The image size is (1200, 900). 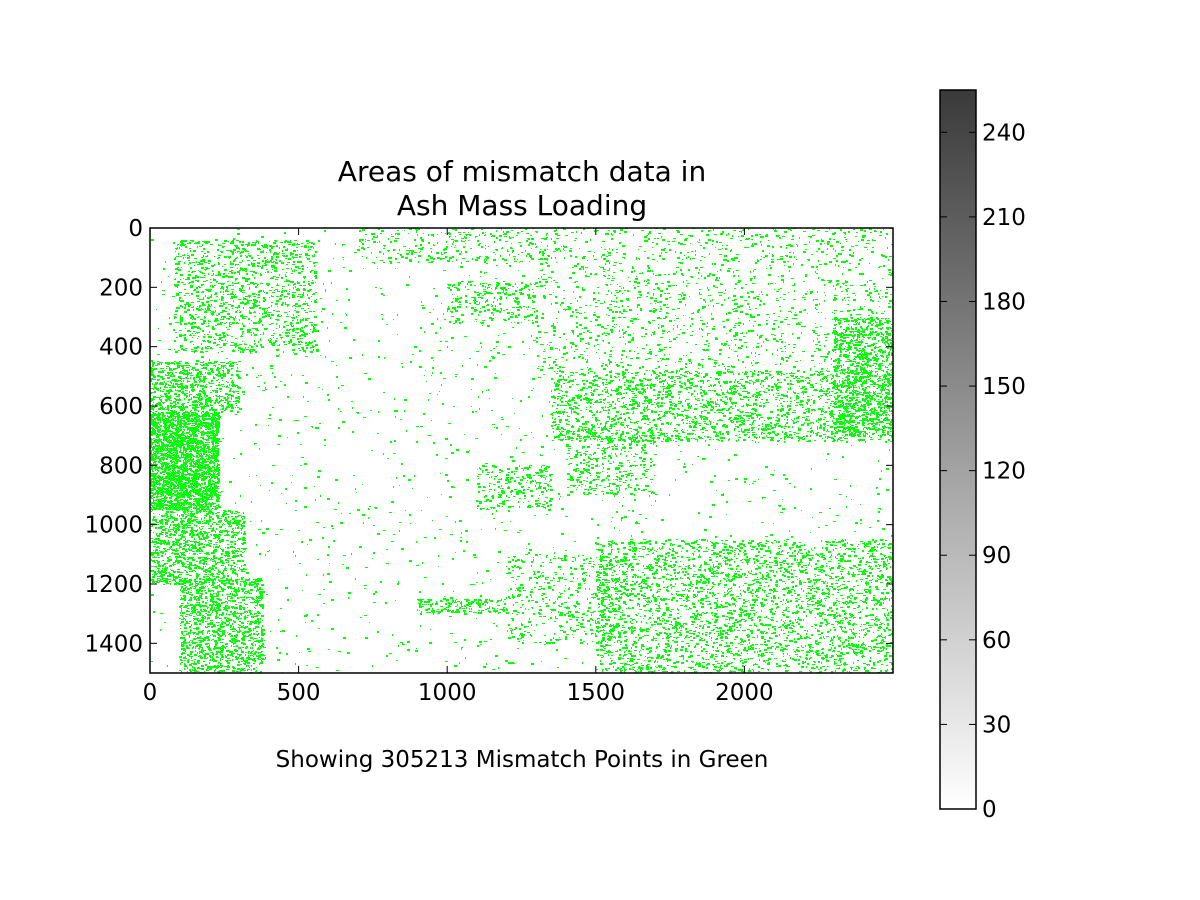 What do you see at coordinates (299, 693) in the screenshot?
I see `x-tick-label: 500` at bounding box center [299, 693].